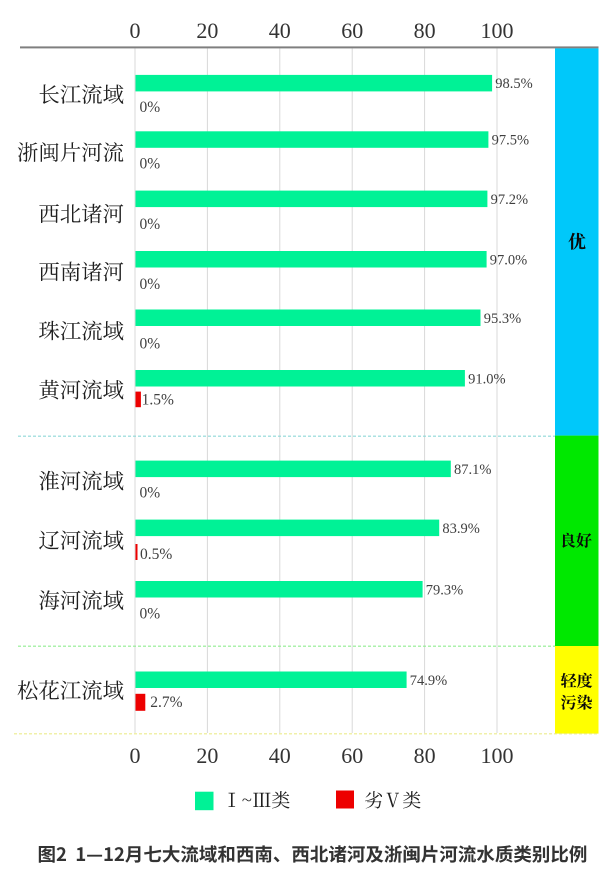  Describe the element at coordinates (166, 702) in the screenshot. I see `svg-text: 2.7%` at that location.